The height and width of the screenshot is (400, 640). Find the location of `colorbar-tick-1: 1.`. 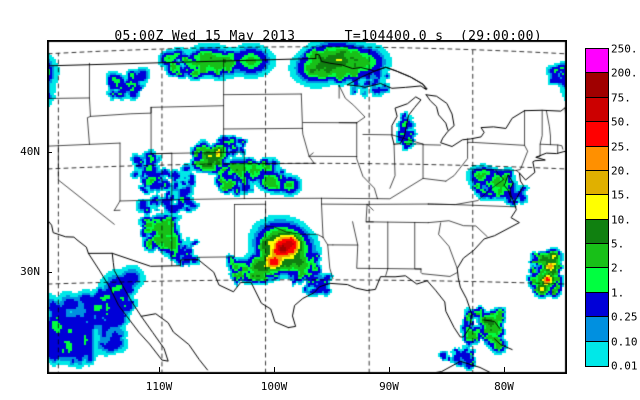

colorbar-tick-1: 1. is located at coordinates (618, 293).